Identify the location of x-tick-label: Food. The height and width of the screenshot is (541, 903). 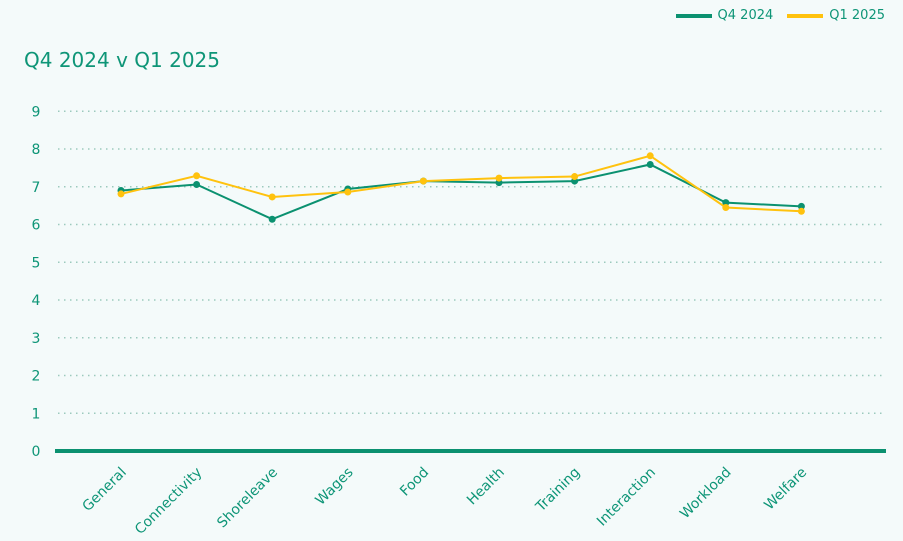
(414, 482).